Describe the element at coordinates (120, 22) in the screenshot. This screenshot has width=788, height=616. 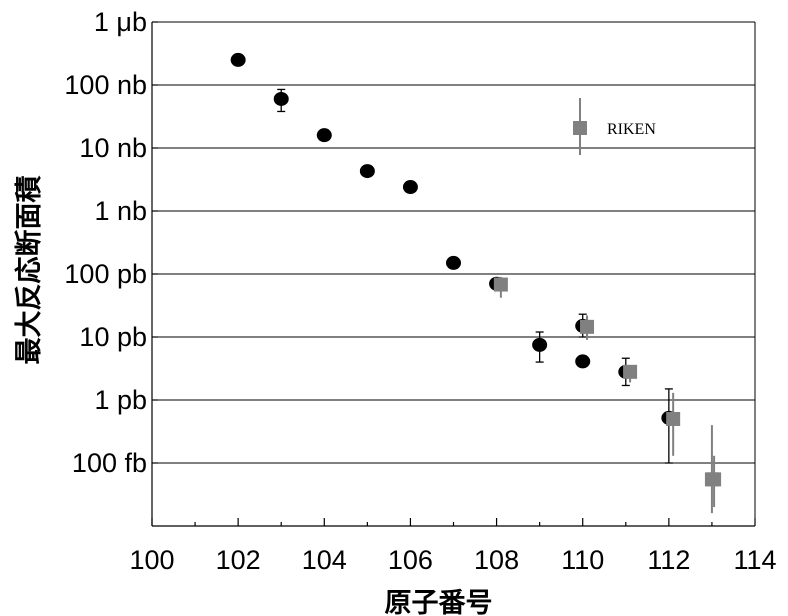
I see `y-tick-label: 1 μb` at that location.